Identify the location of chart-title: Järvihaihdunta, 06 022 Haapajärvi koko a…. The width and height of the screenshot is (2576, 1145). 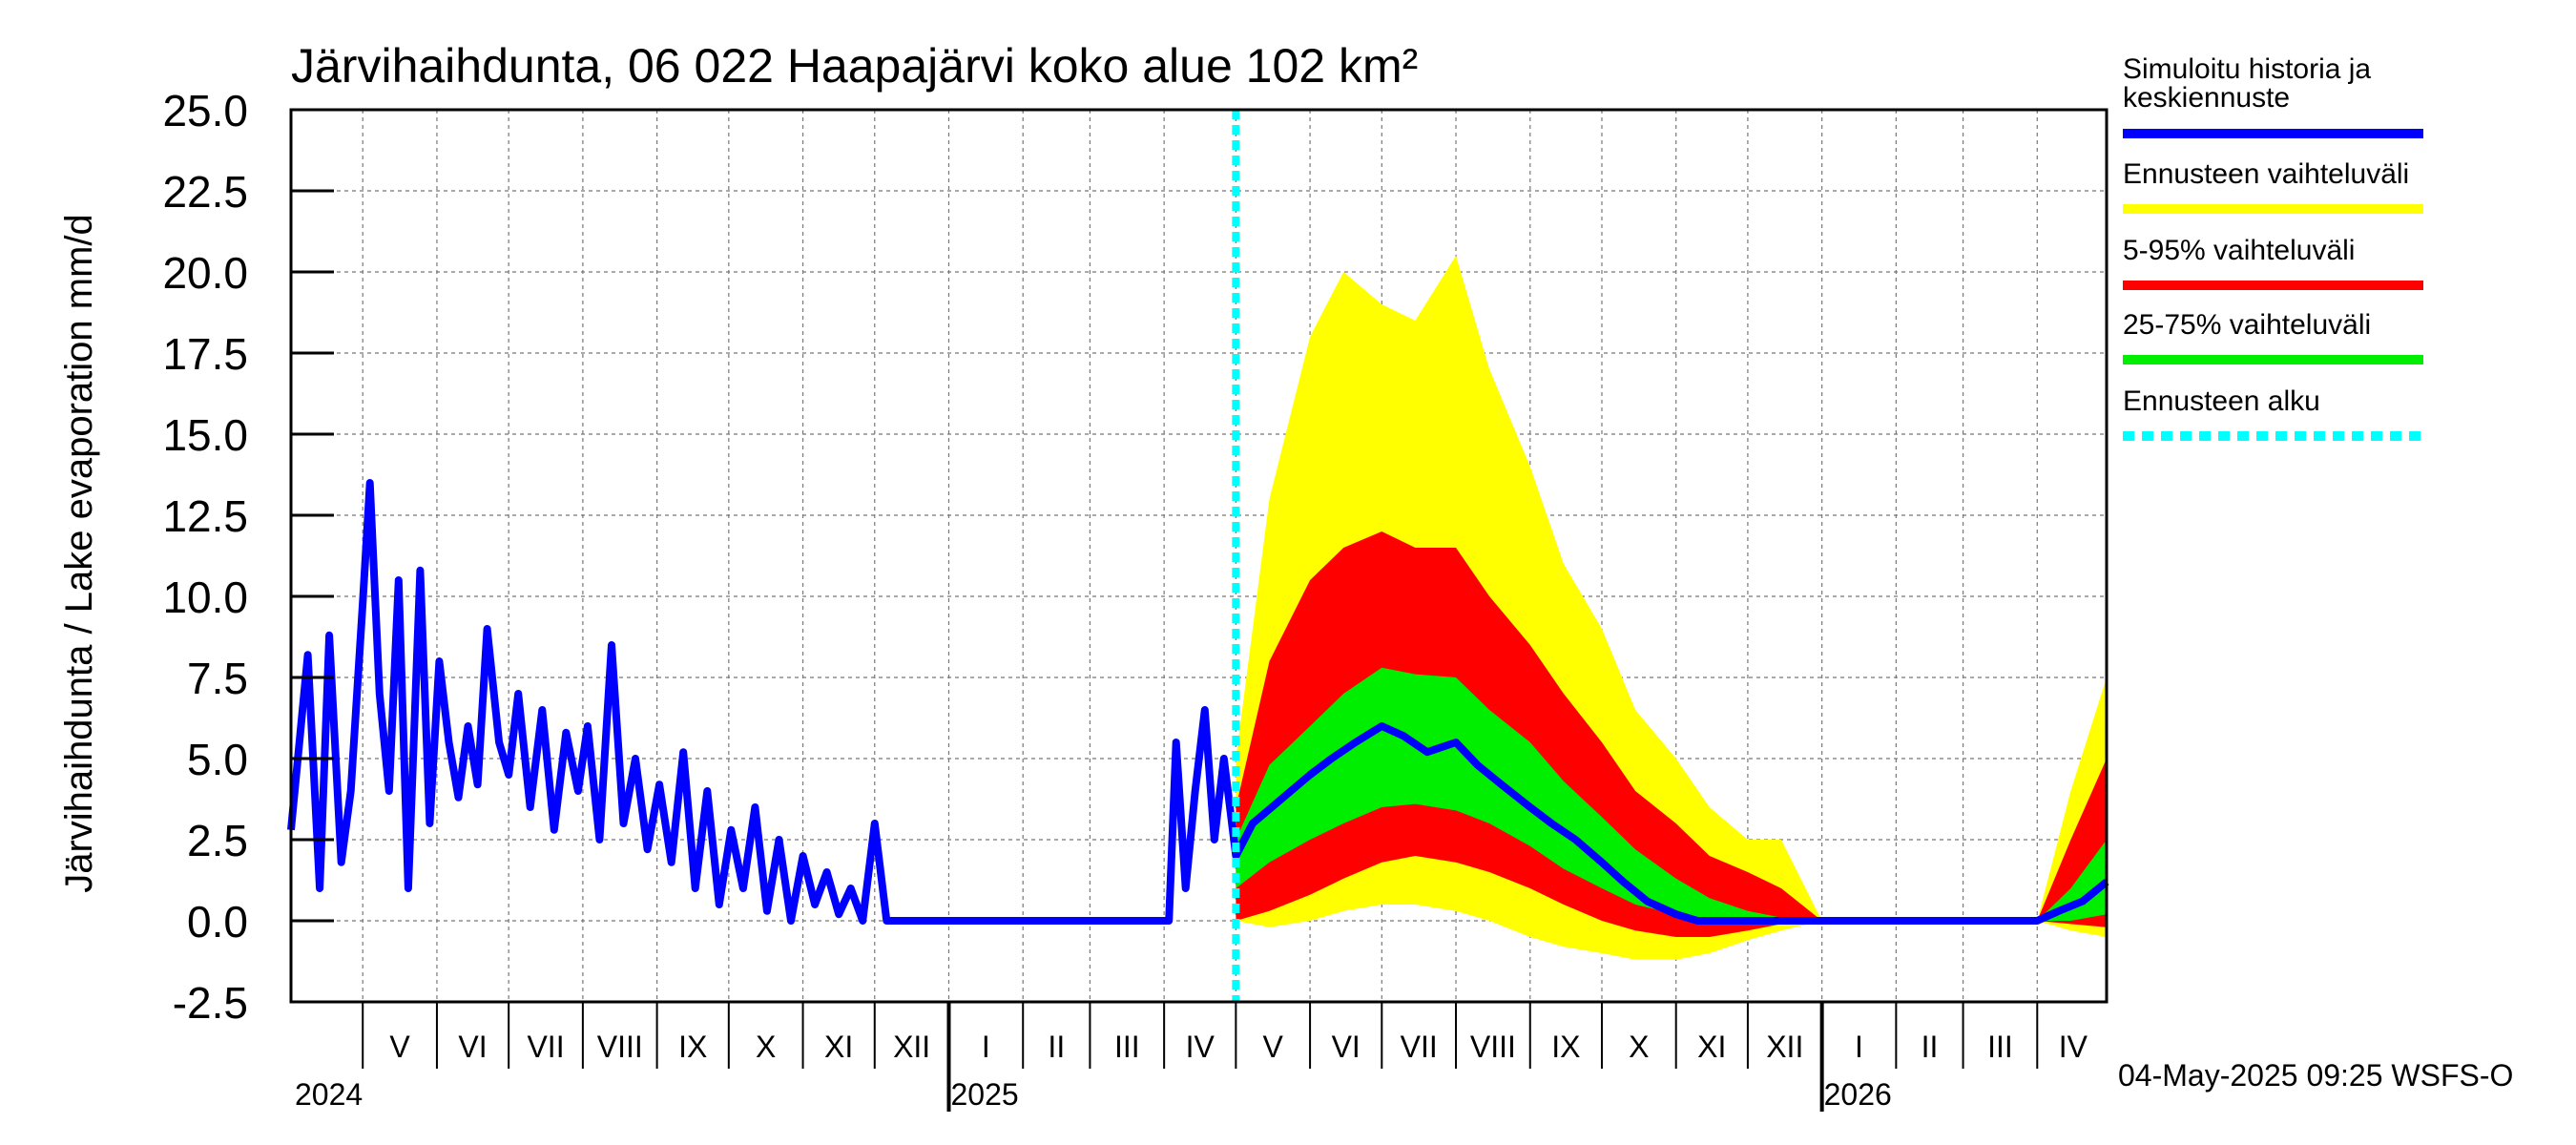
(854, 66).